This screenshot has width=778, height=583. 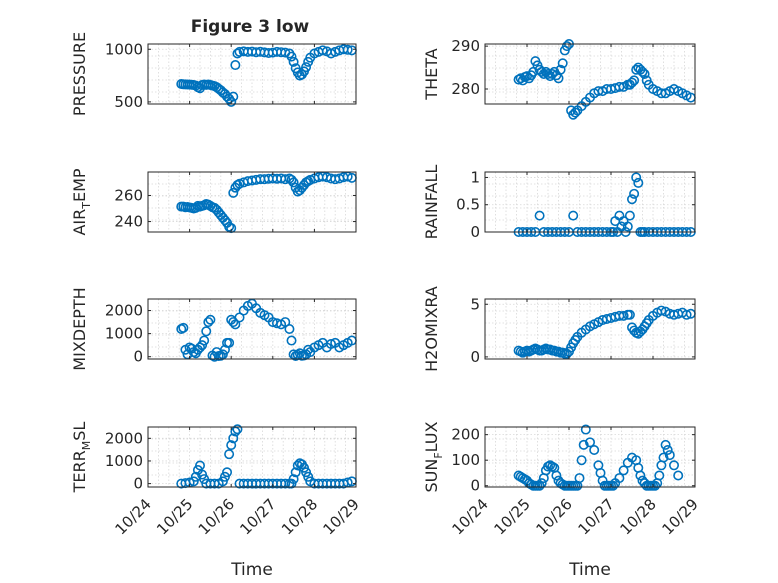 What do you see at coordinates (124, 438) in the screenshot?
I see `y-tick-label: 2000` at bounding box center [124, 438].